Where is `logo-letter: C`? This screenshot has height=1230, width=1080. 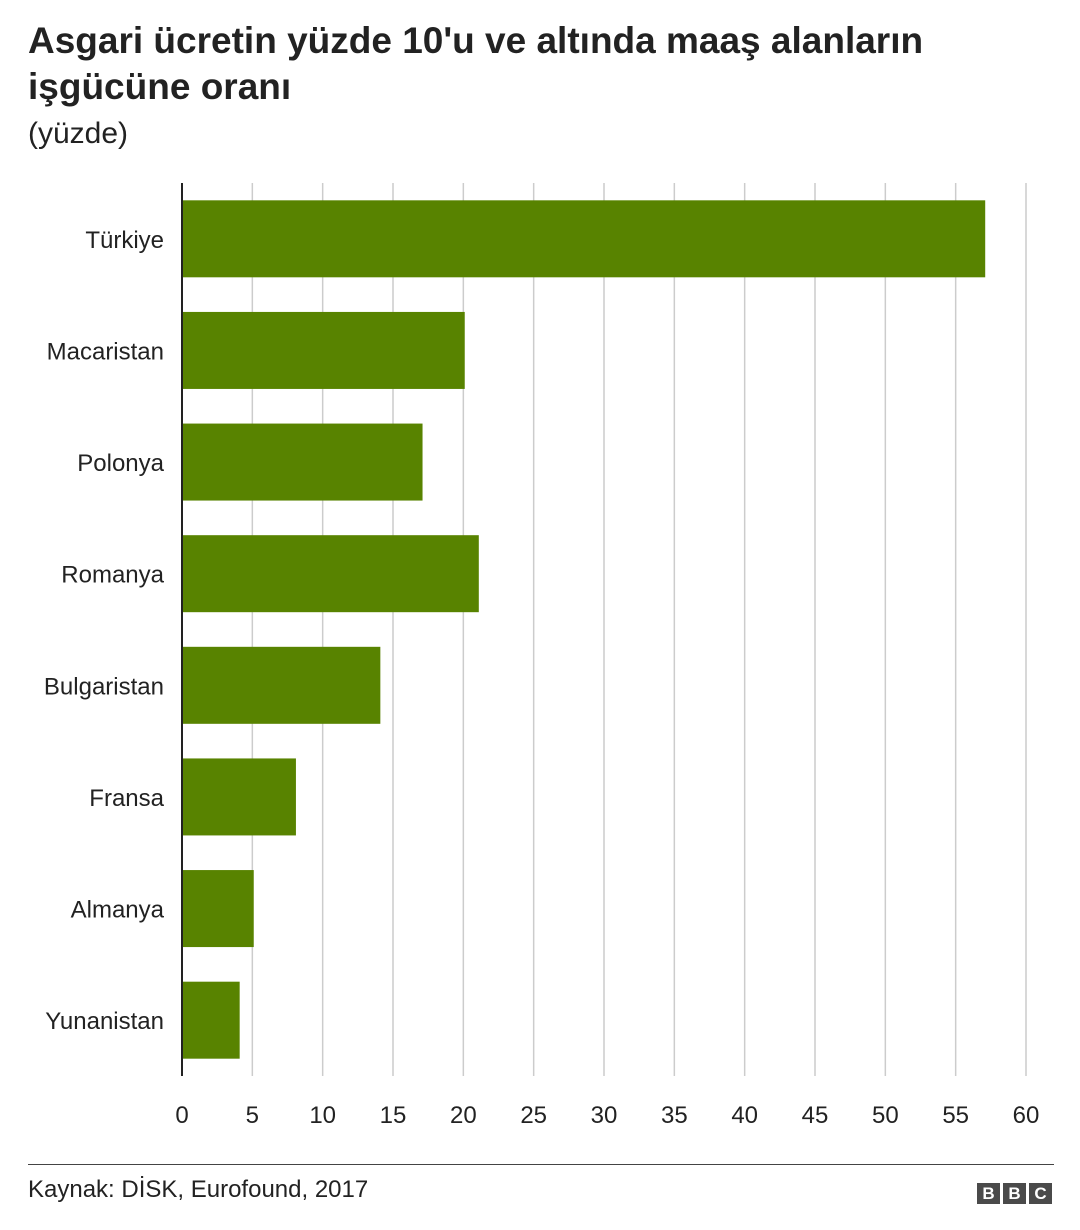
logo-letter: C is located at coordinates (1040, 1193).